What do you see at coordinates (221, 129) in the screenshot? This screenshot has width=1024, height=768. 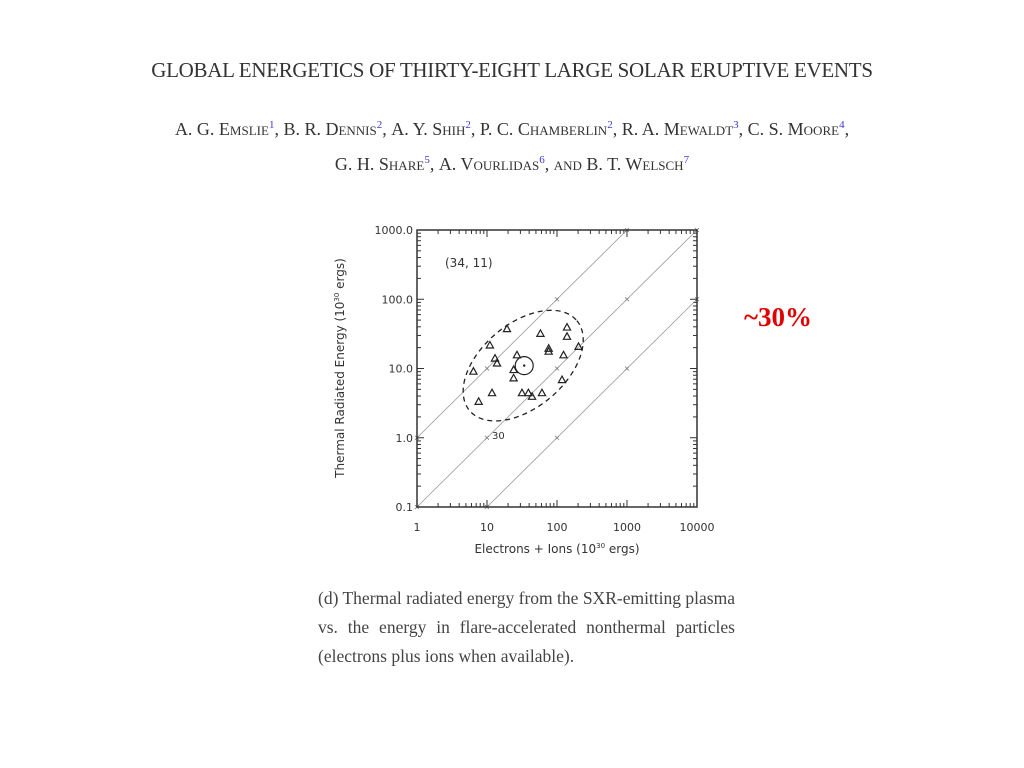 I see `author-name: A. G. Emslie` at bounding box center [221, 129].